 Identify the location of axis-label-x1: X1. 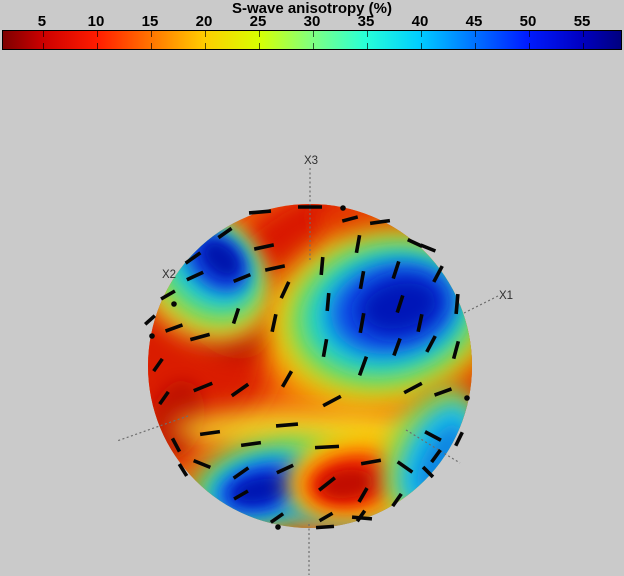
(506, 296).